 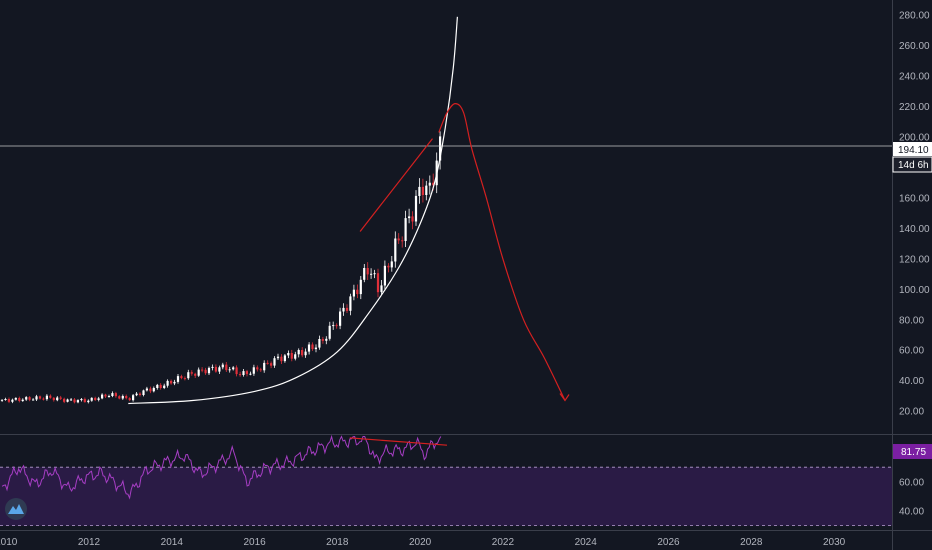 I want to click on projection-arrowhead, so click(x=564, y=397).